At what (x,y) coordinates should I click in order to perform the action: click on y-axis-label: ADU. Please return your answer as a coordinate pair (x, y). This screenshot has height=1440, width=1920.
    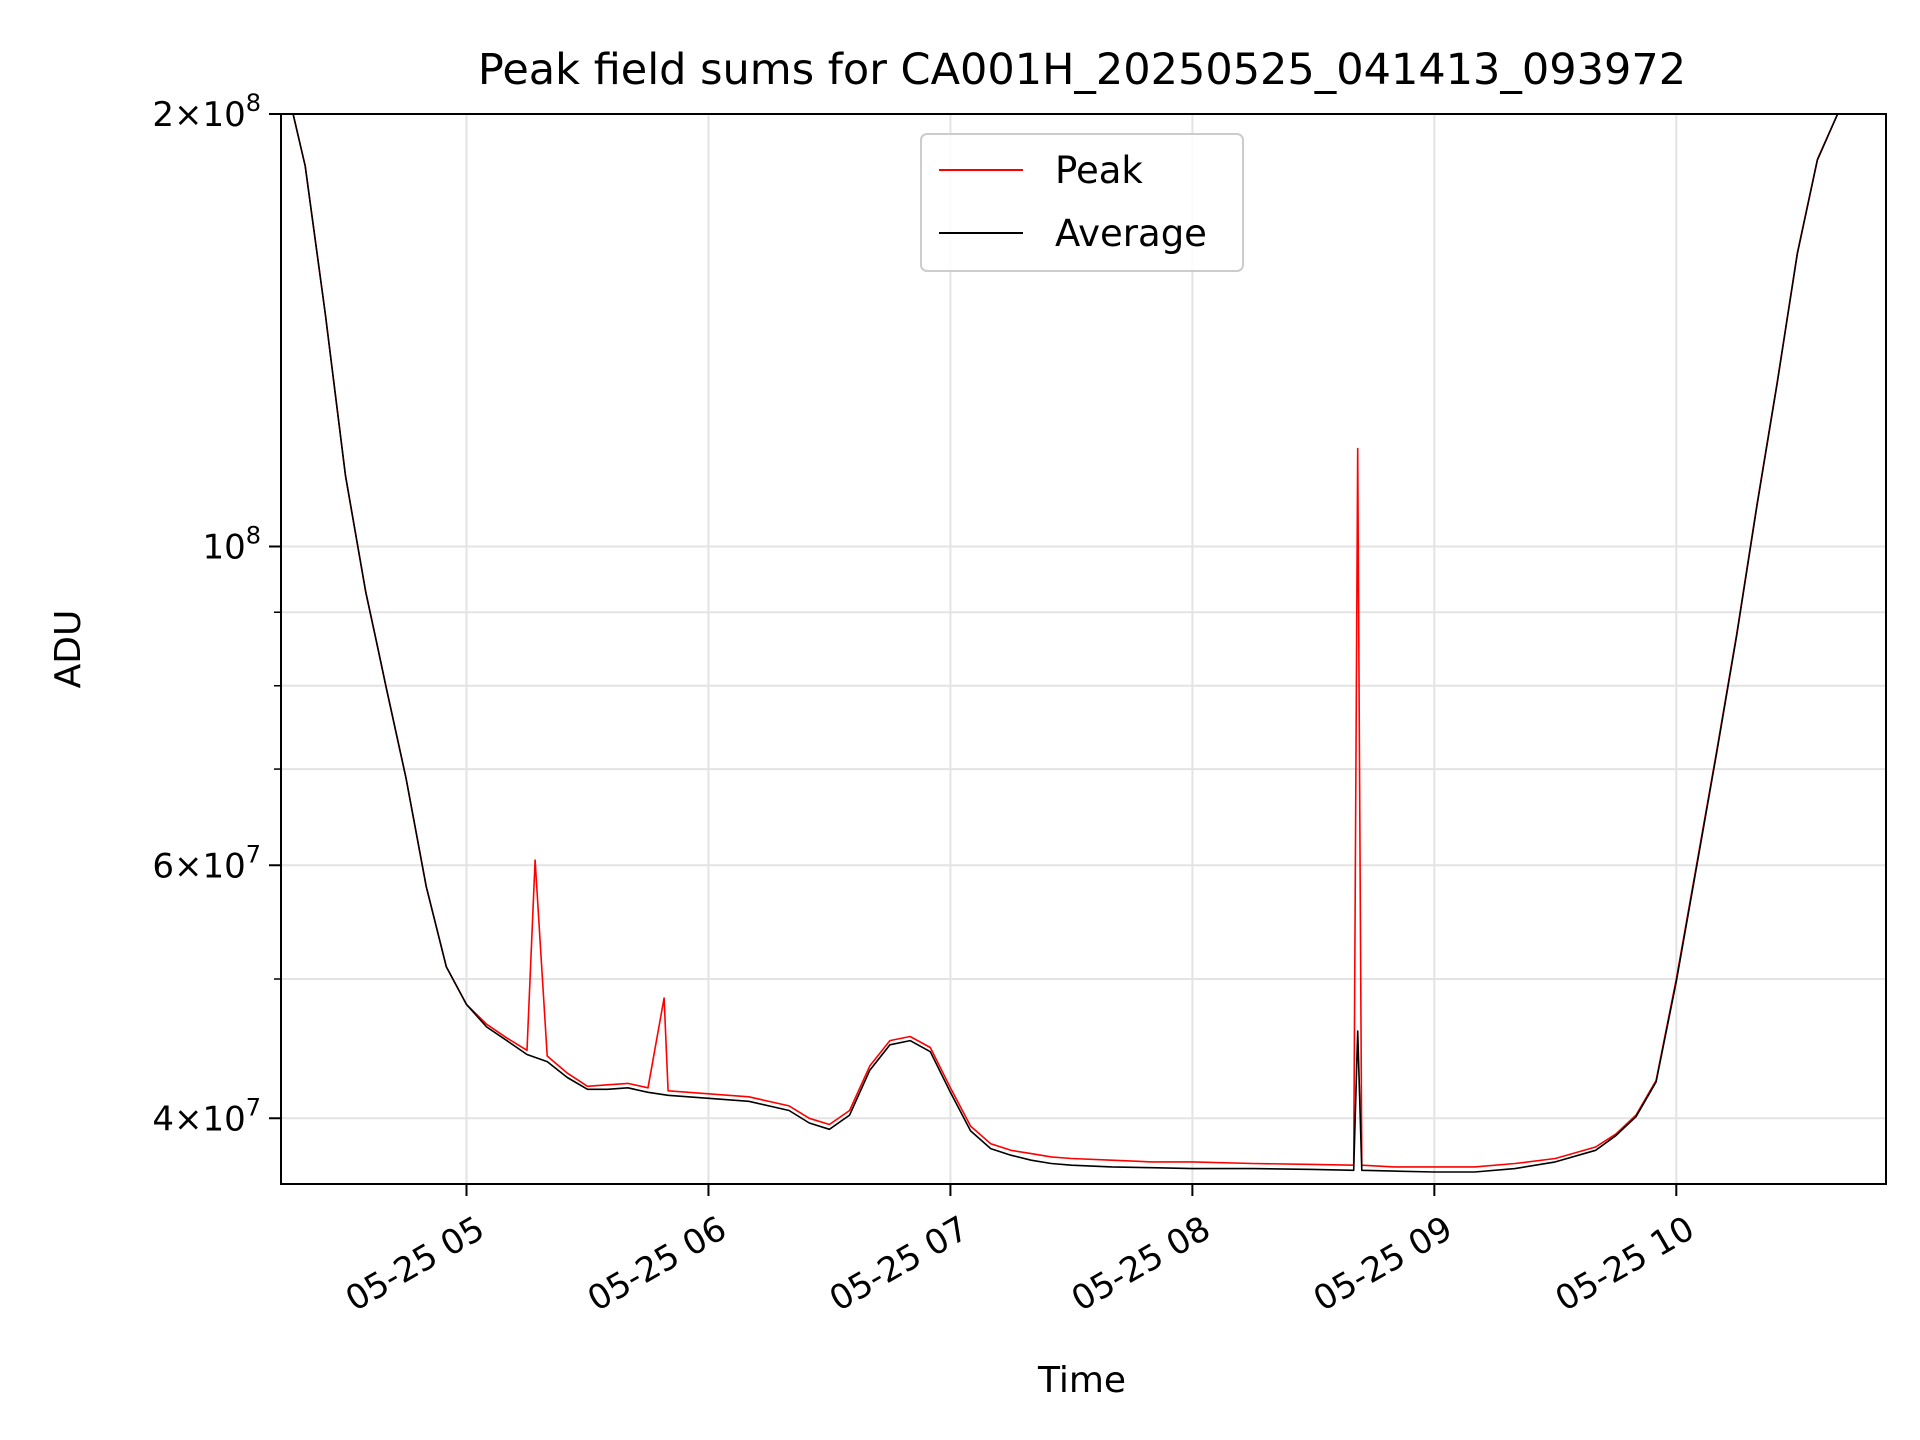
    Looking at the image, I should click on (68, 649).